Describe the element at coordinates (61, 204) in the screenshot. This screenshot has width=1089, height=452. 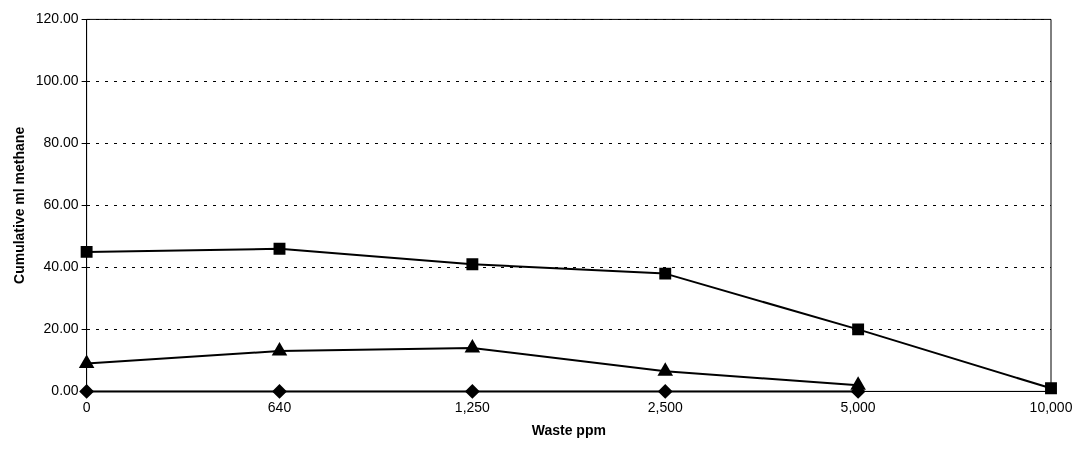
I see `y-tick-label: 60.00` at that location.